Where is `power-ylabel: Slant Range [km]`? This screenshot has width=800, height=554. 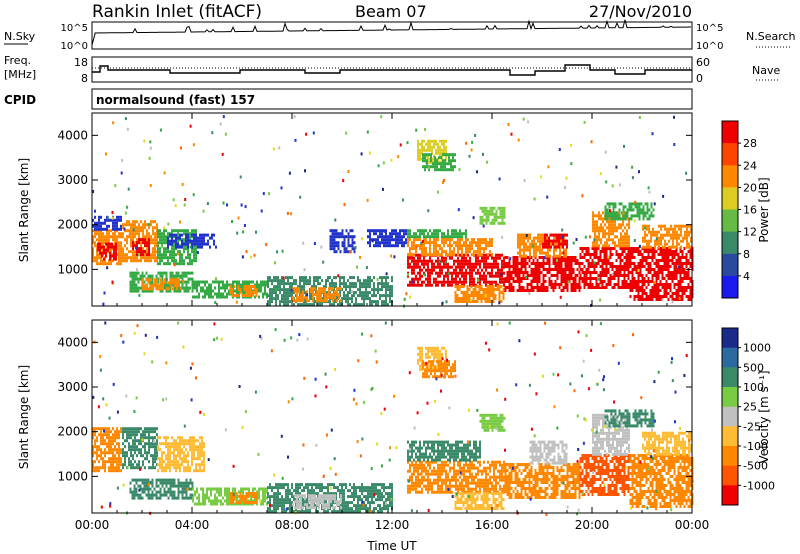
power-ylabel: Slant Range [km] is located at coordinates (24, 210).